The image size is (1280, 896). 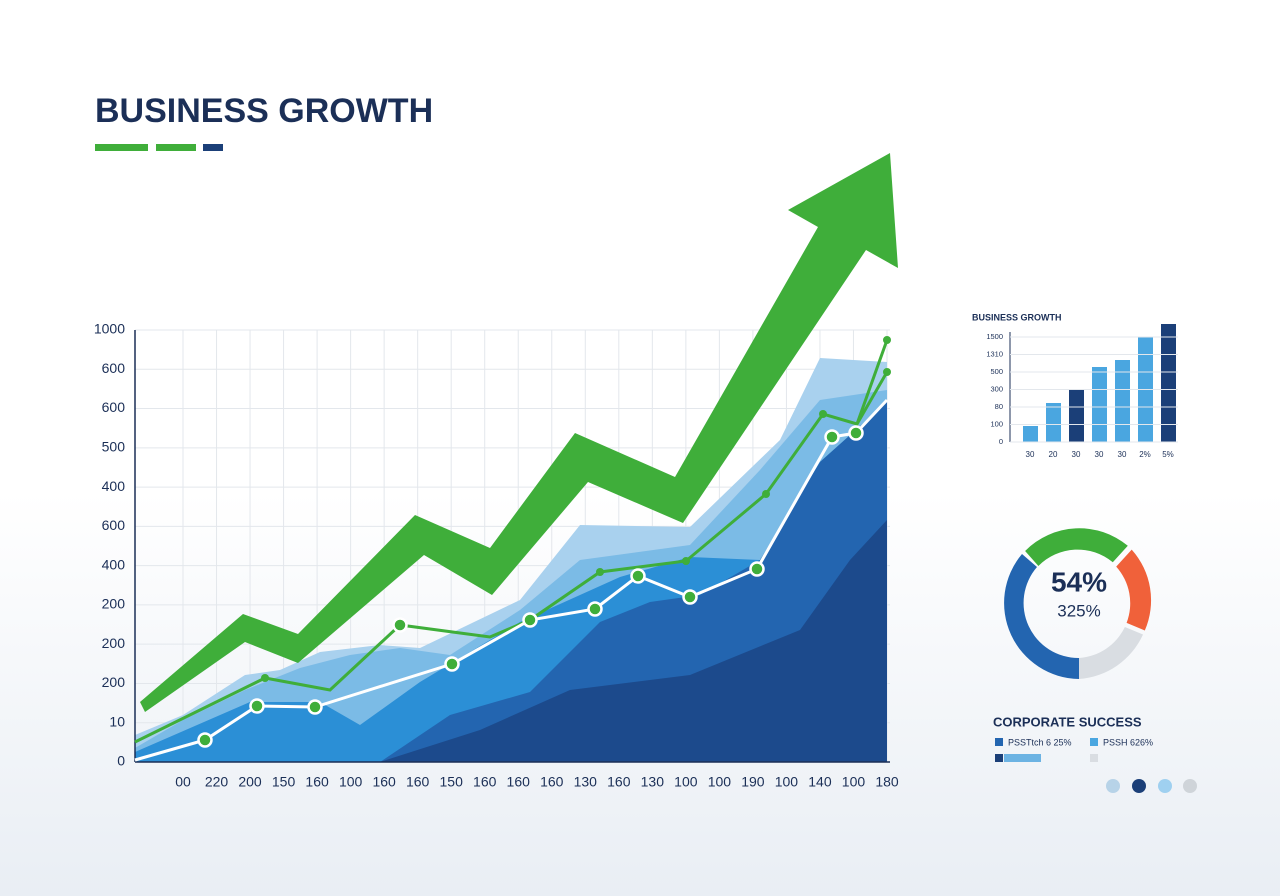 I want to click on side-y-tick-label: 1500, so click(x=994, y=336).